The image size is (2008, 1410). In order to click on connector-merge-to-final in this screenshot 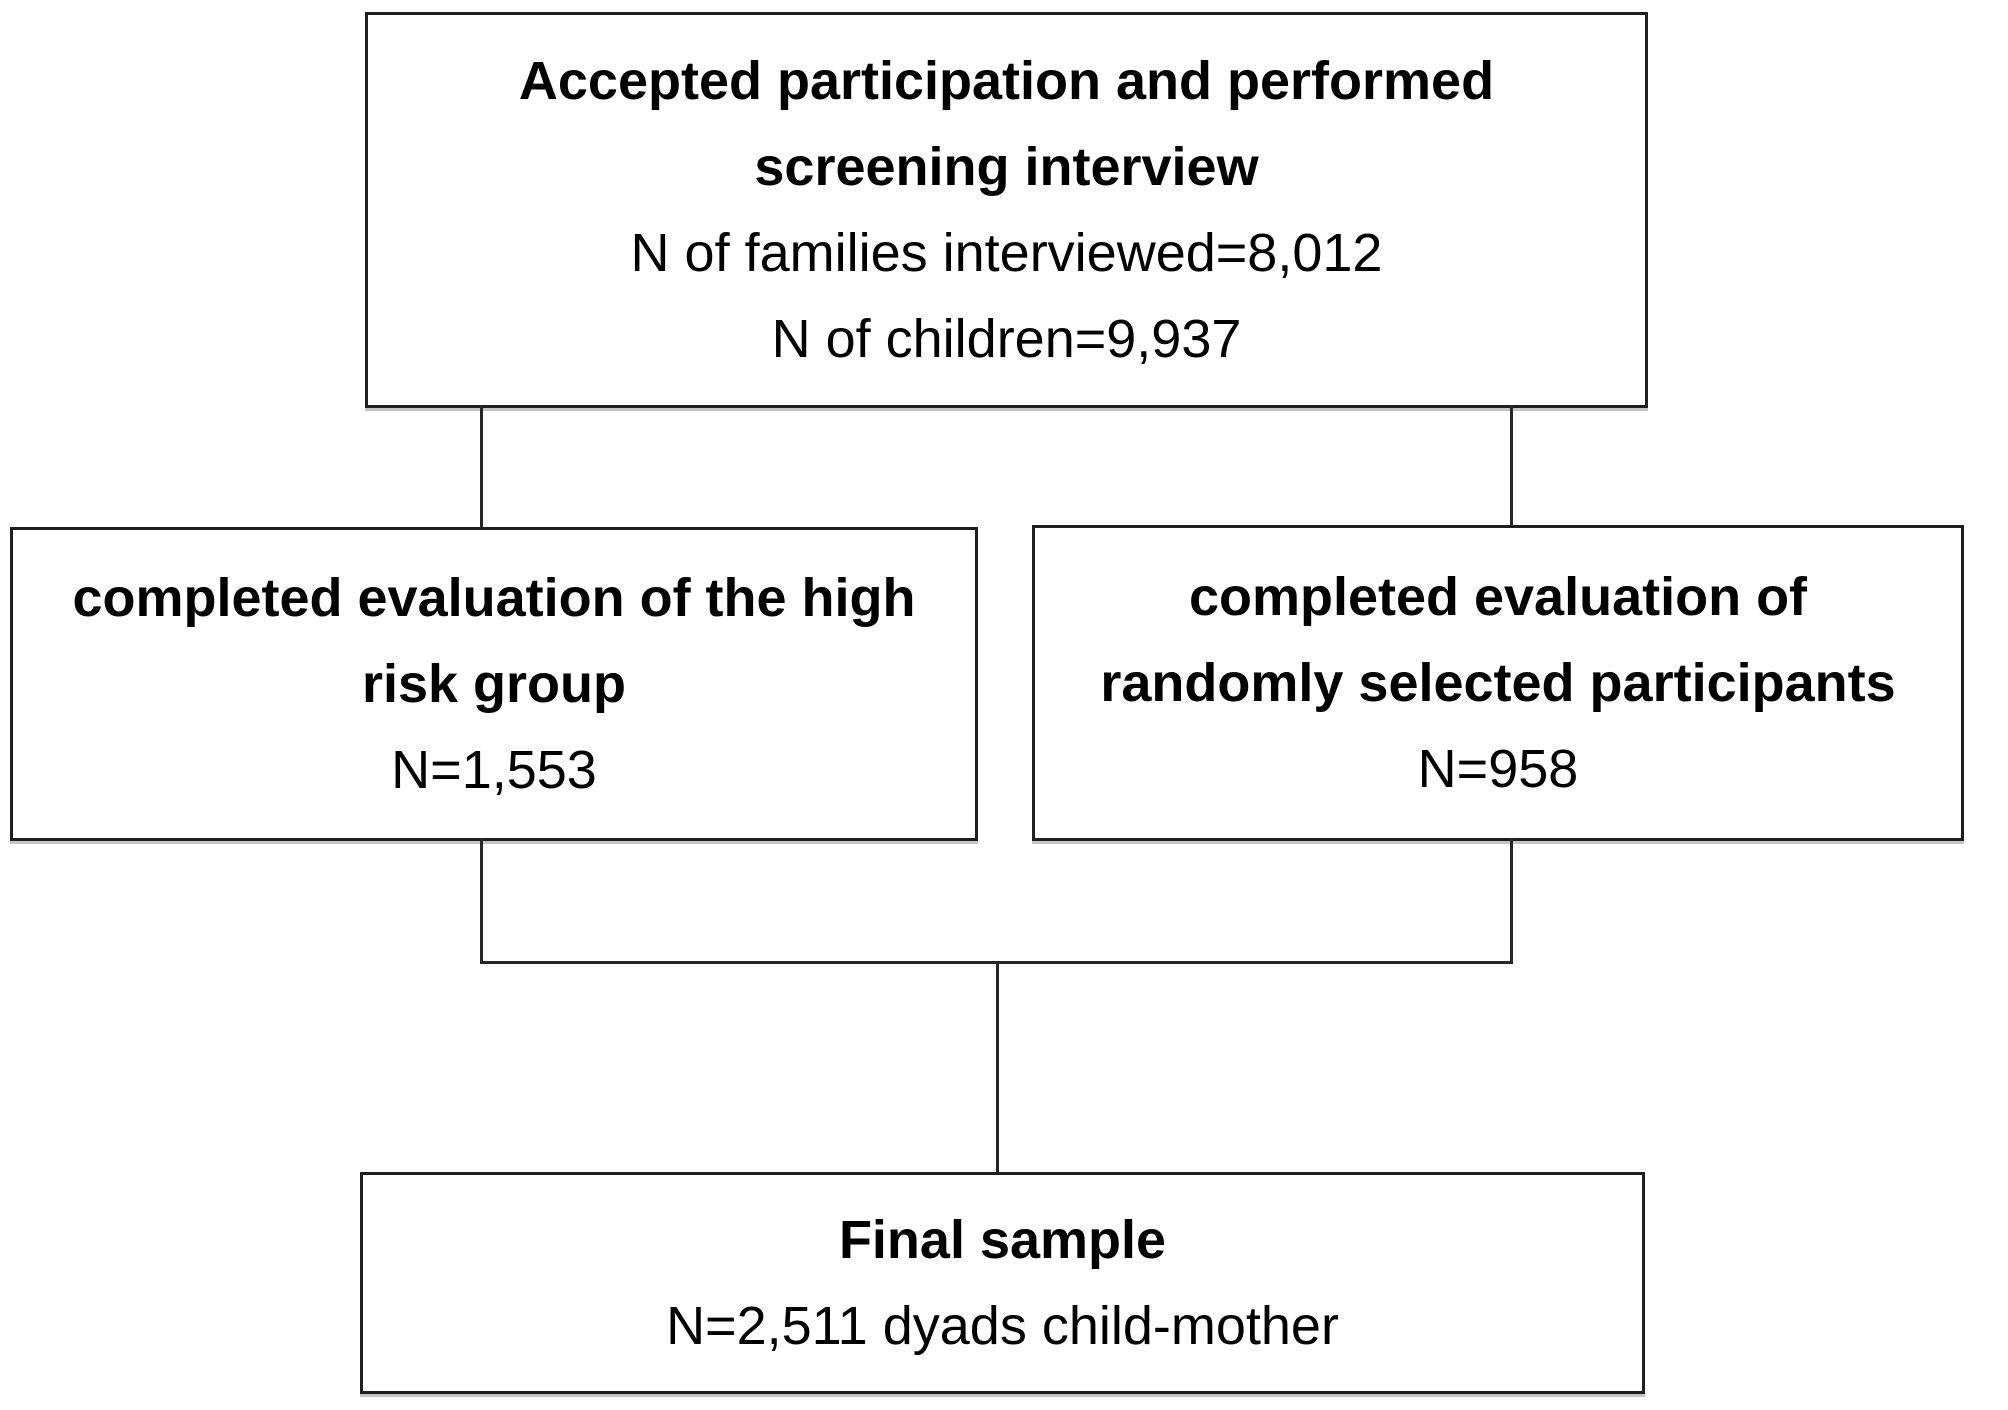, I will do `click(997, 1068)`.